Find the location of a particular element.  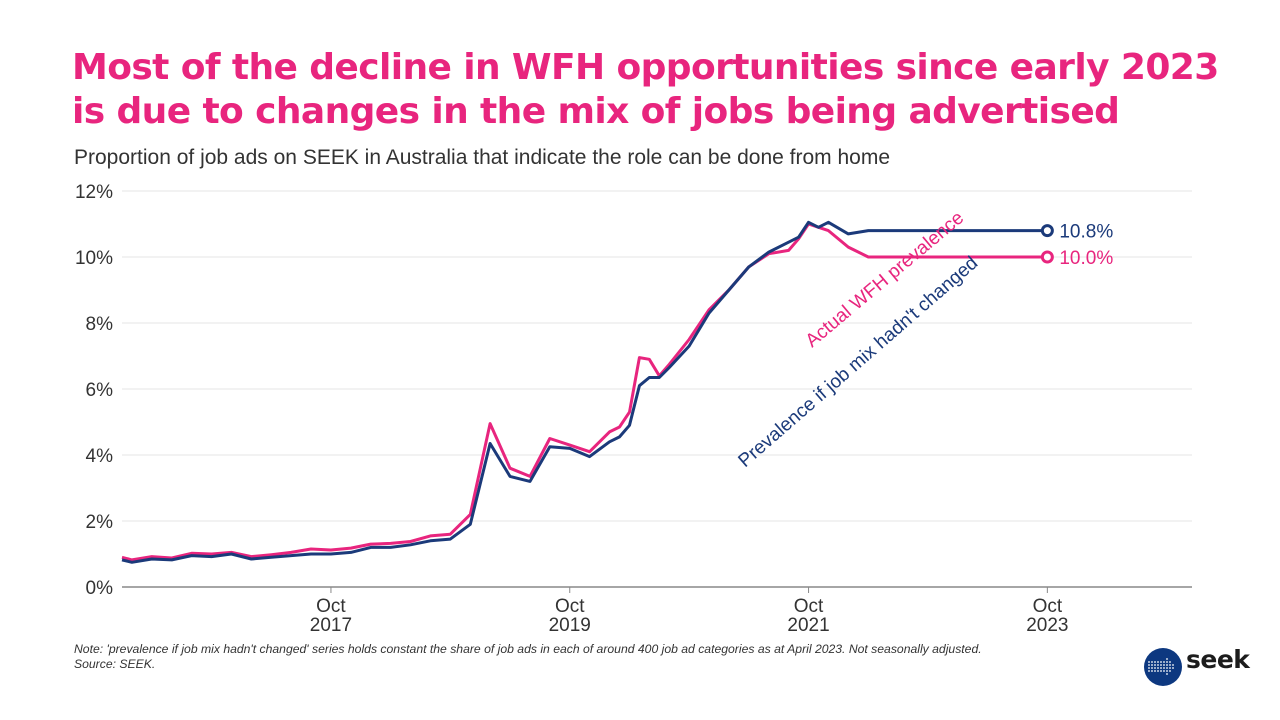

x-tick-label-year: 2023 is located at coordinates (1047, 625).